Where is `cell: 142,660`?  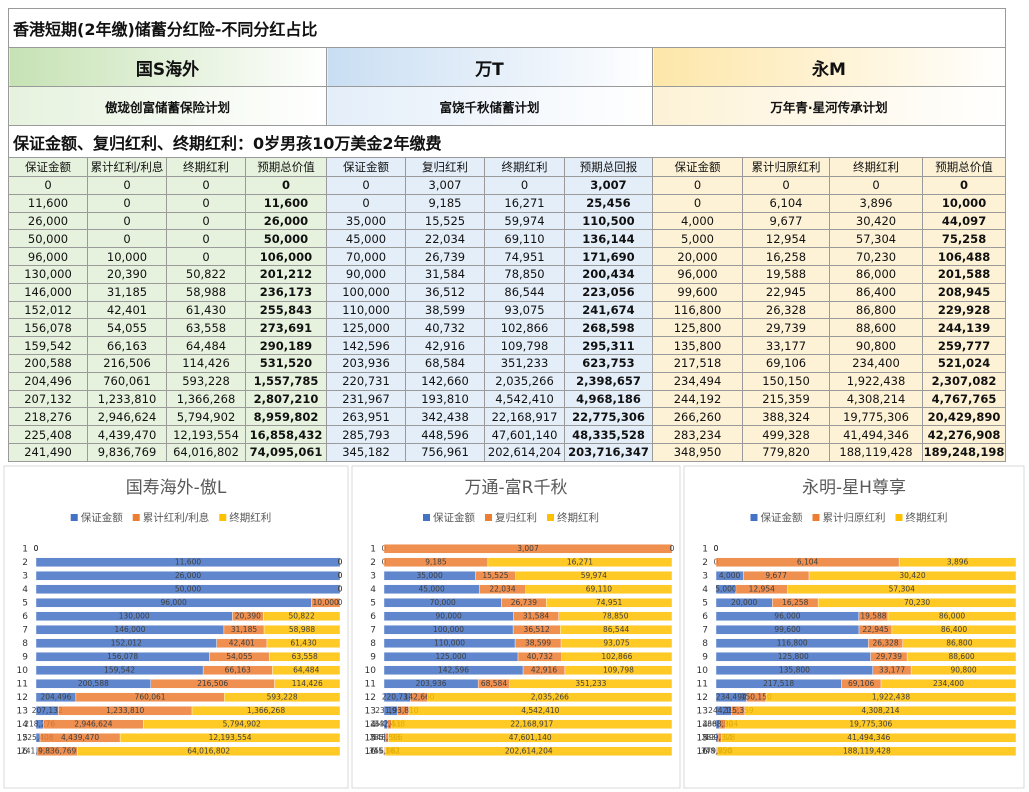 cell: 142,660 is located at coordinates (445, 381).